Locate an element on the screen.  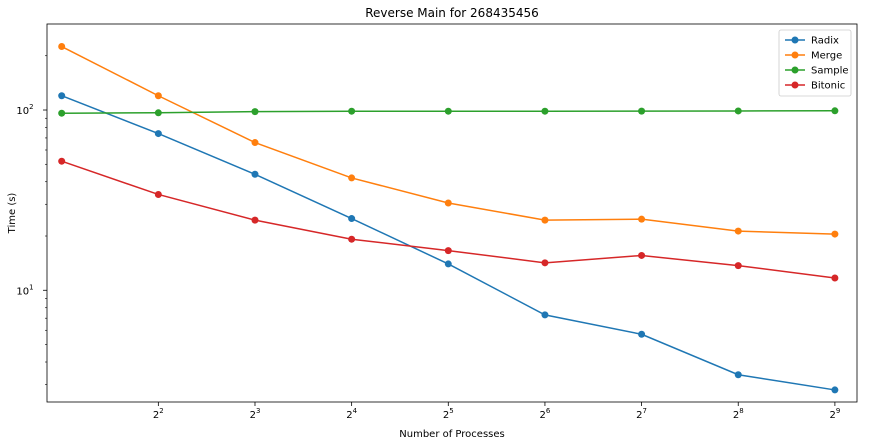
legend-label: Sample is located at coordinates (830, 71).